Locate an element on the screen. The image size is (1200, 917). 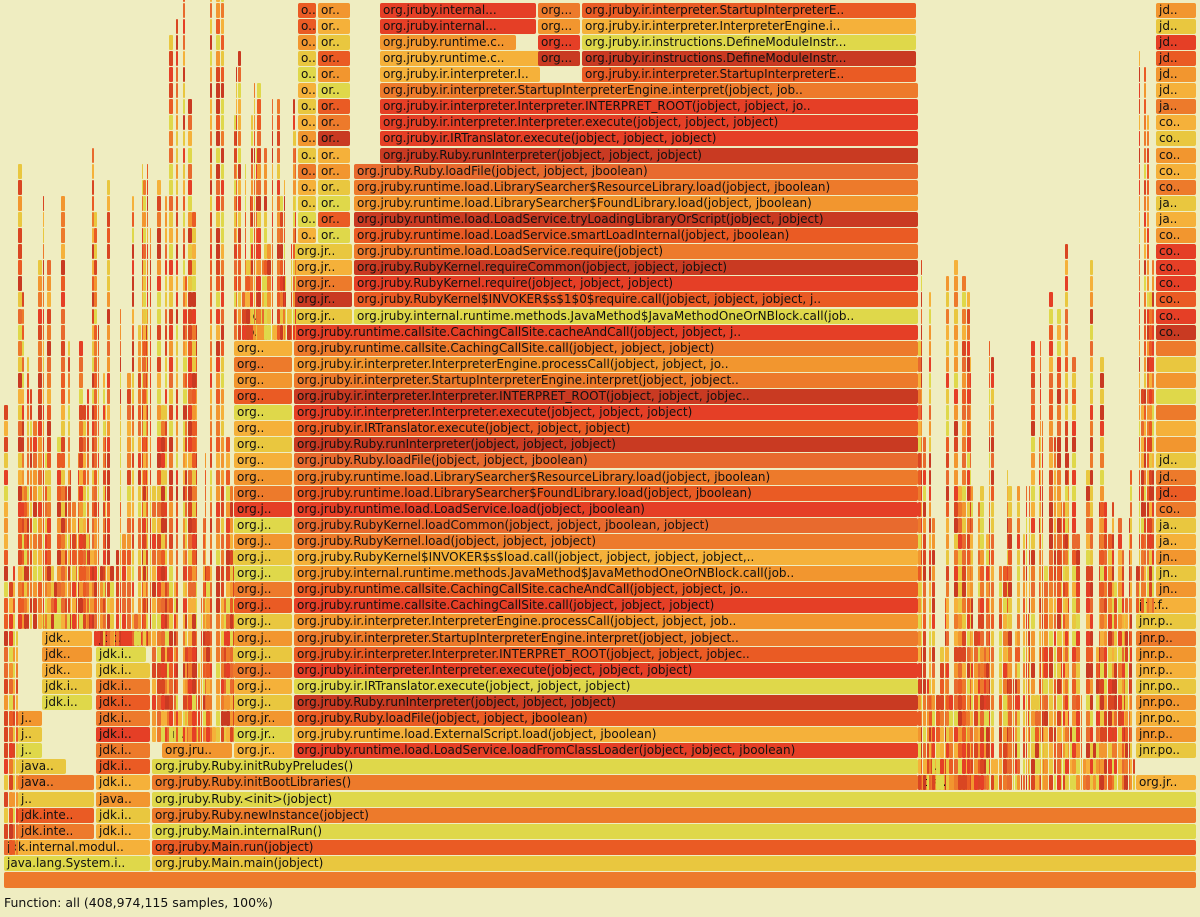
stack-frame: org.jr.. is located at coordinates (263, 735).